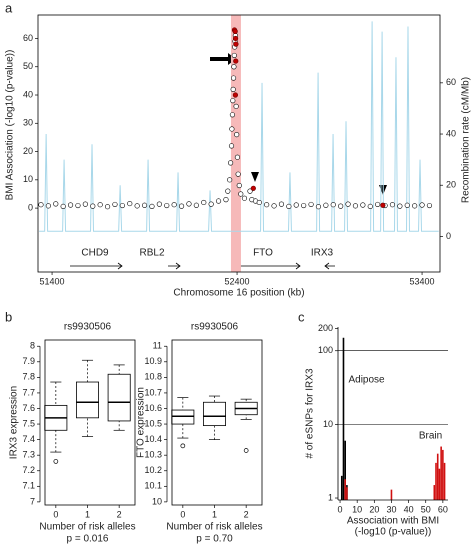  Describe the element at coordinates (214, 414) in the screenshot. I see `box` at that location.